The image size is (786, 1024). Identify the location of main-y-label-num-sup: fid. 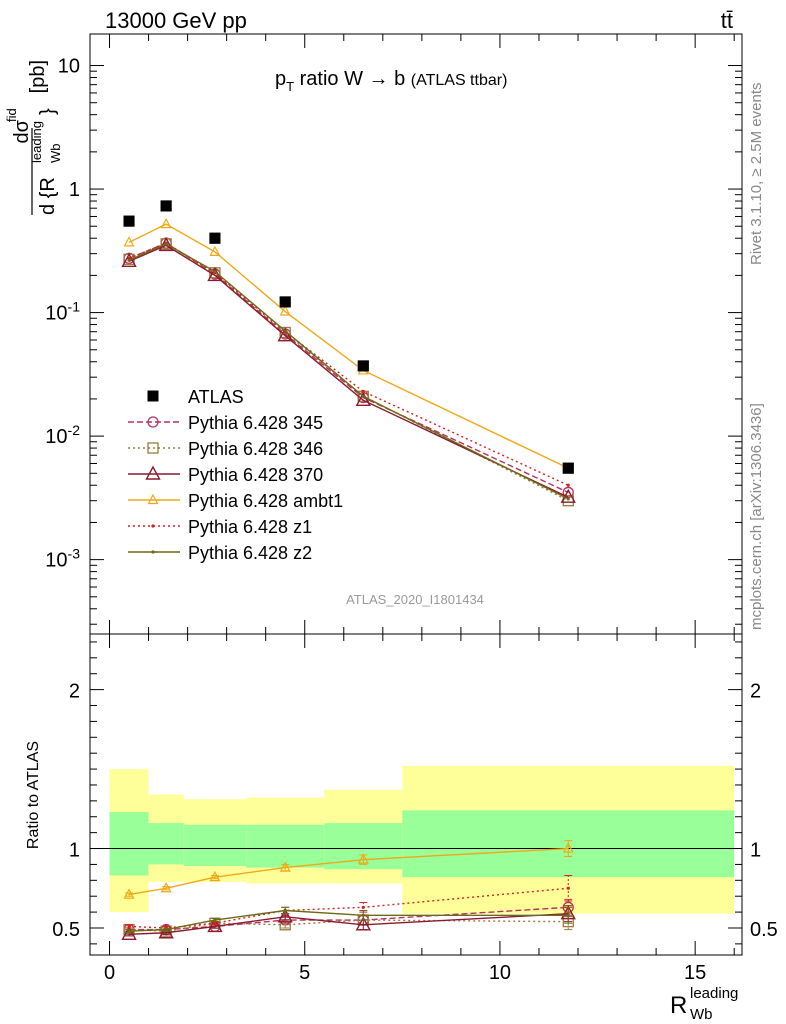
(11, 115).